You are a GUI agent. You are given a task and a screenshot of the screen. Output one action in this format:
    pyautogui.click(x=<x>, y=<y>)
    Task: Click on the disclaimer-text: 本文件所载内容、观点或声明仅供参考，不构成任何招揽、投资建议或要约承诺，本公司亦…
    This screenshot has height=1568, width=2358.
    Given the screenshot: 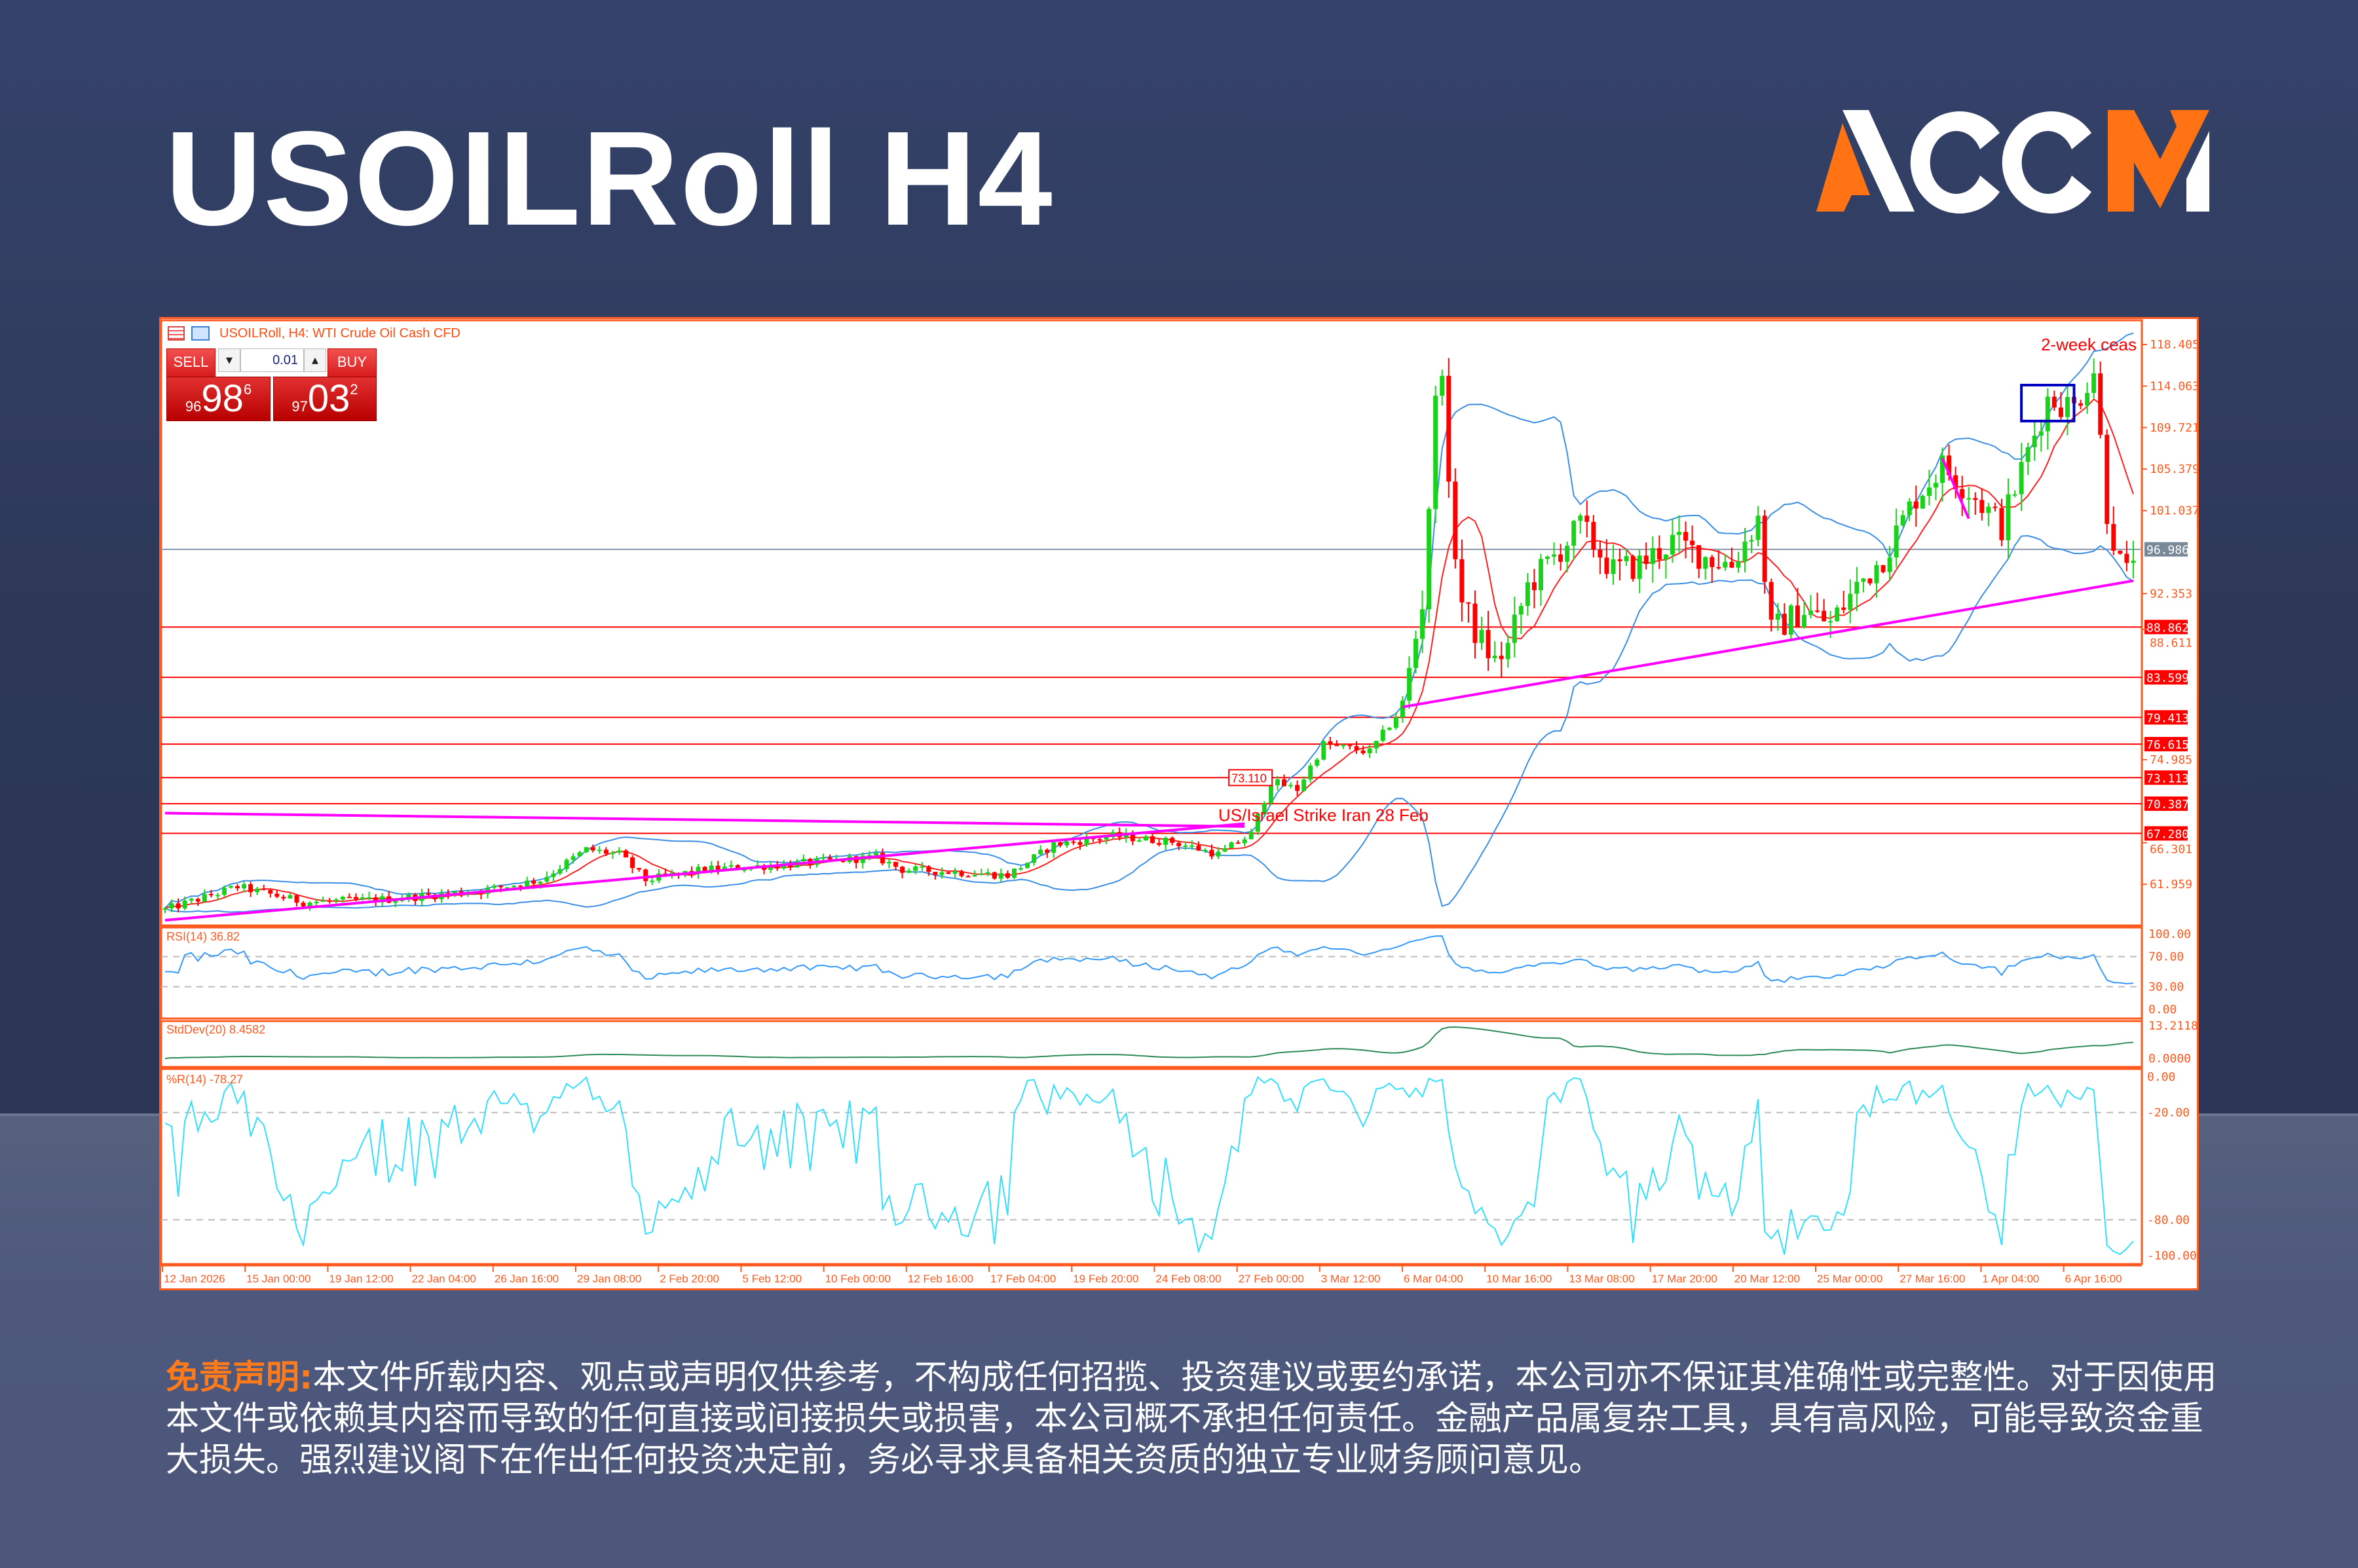 What is the action you would take?
    pyautogui.click(x=1192, y=1419)
    